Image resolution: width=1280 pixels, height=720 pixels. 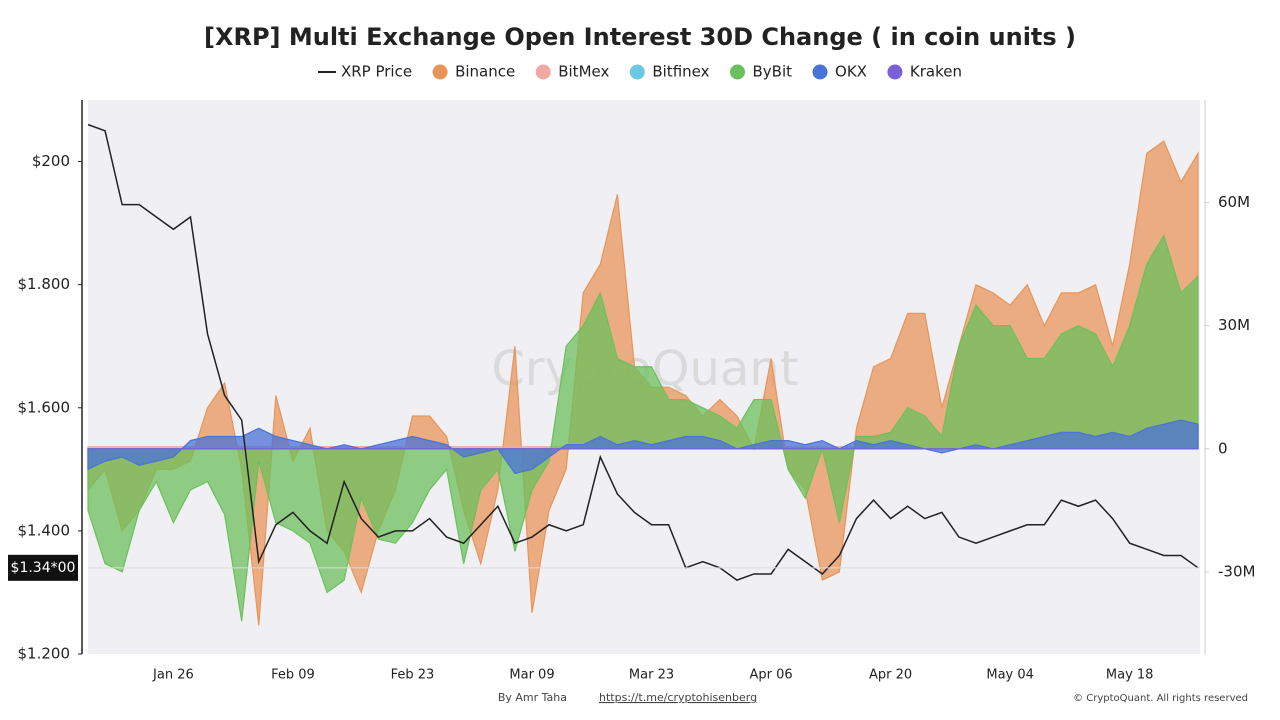 What do you see at coordinates (51, 161) in the screenshot?
I see `y-tick-label: $200` at bounding box center [51, 161].